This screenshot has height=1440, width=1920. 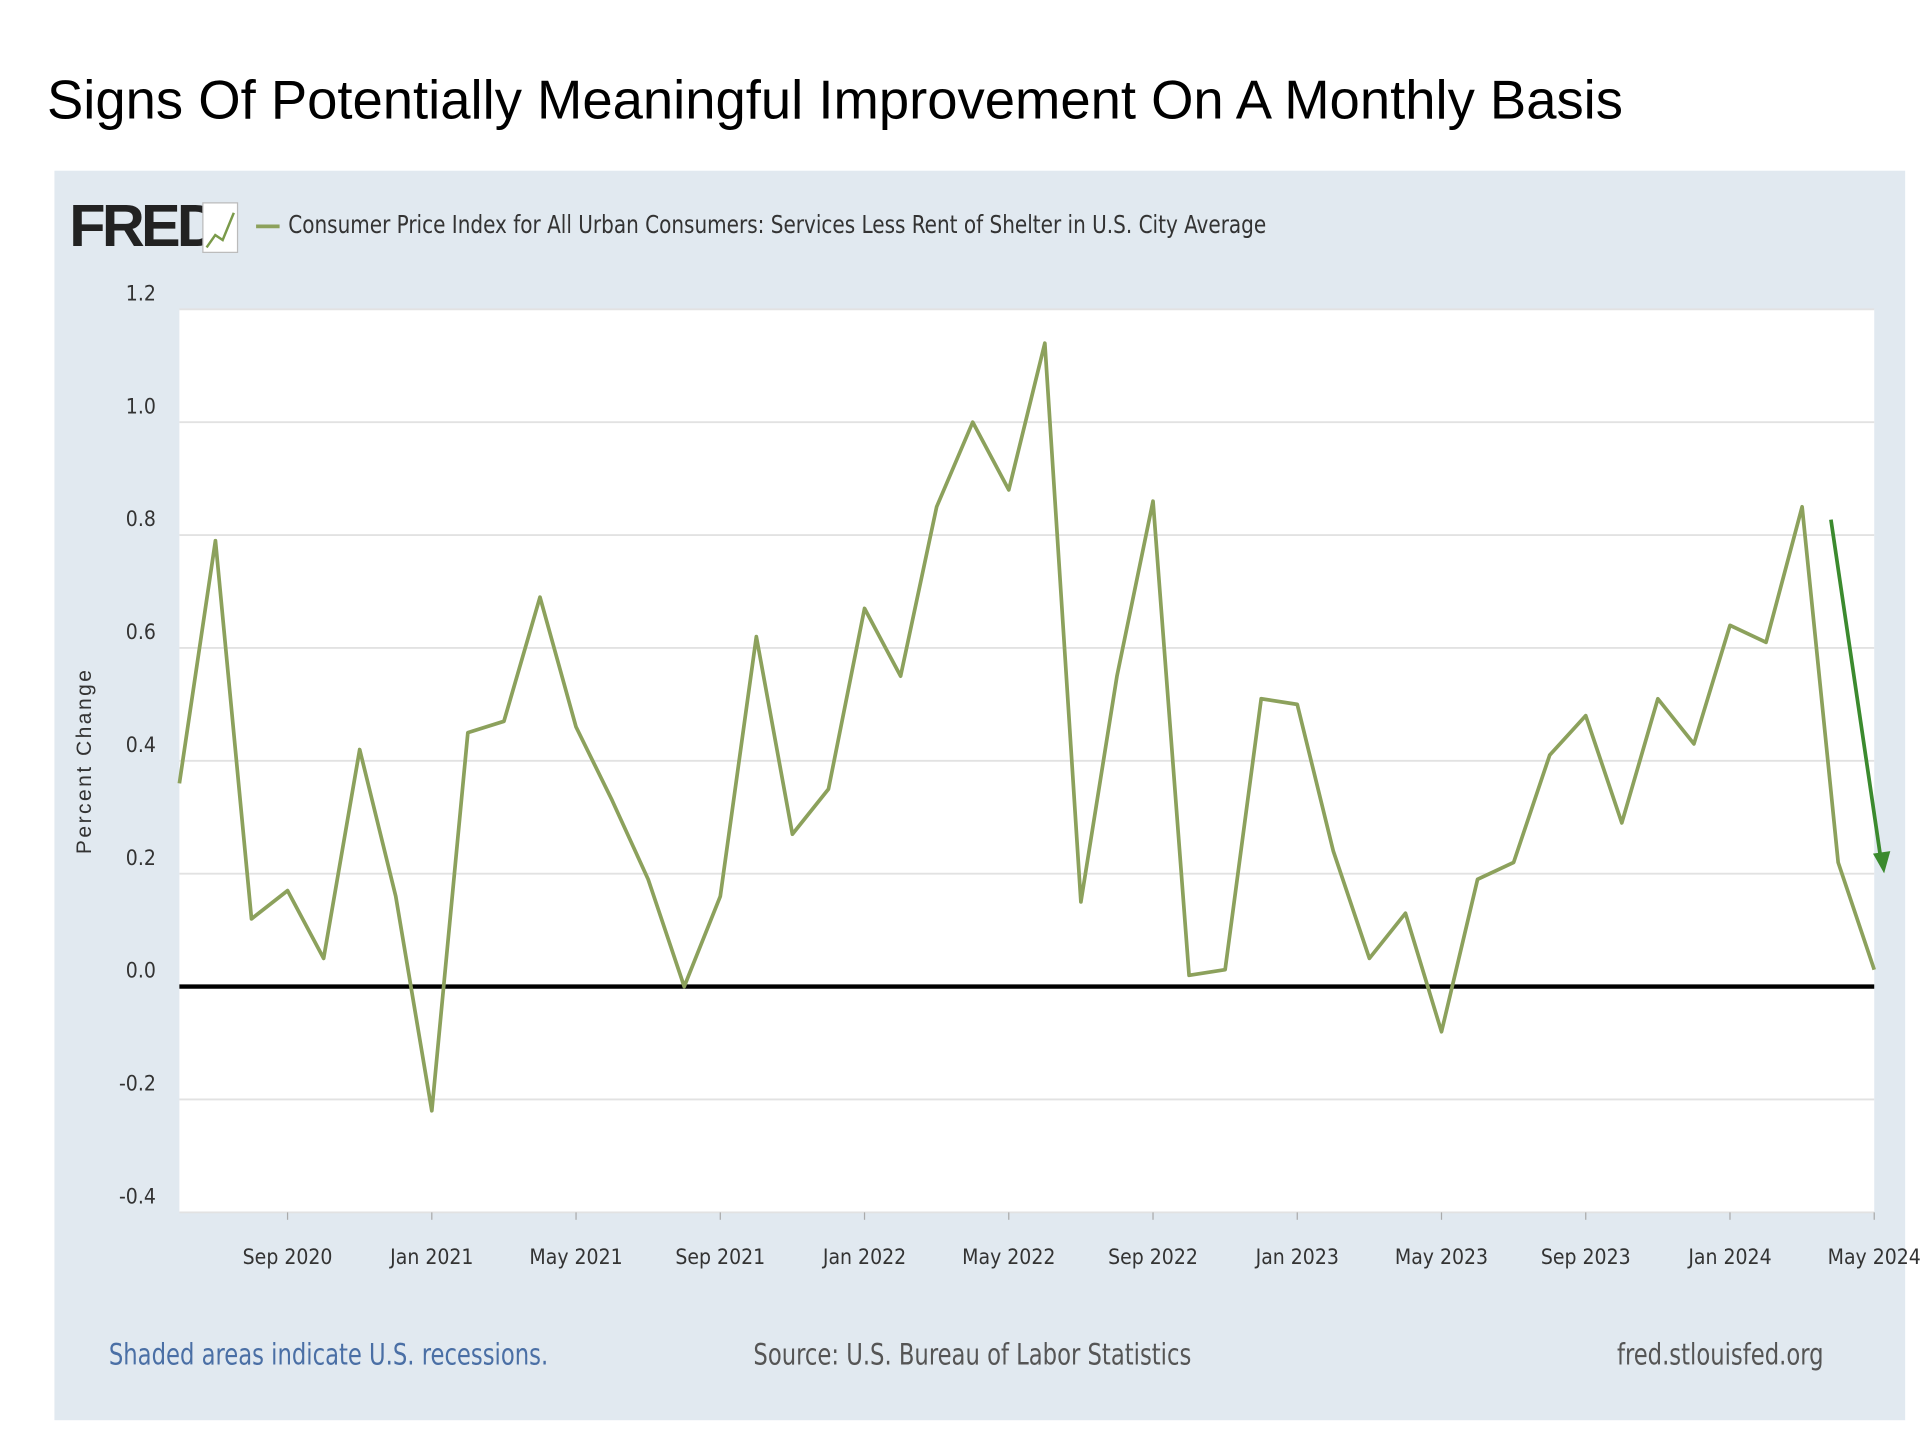 I want to click on y-tick-label: 0.8, so click(x=141, y=518).